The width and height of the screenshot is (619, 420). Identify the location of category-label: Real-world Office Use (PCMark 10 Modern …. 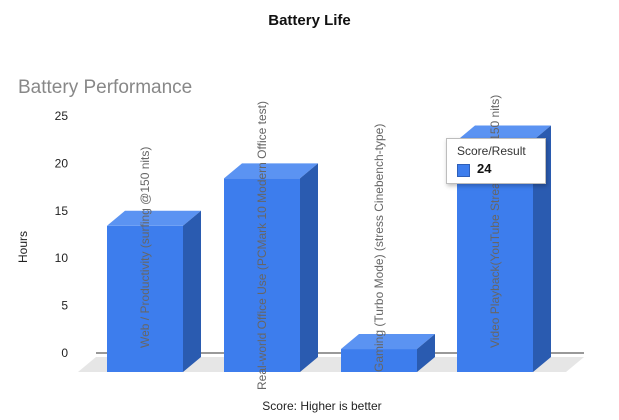
(262, 245).